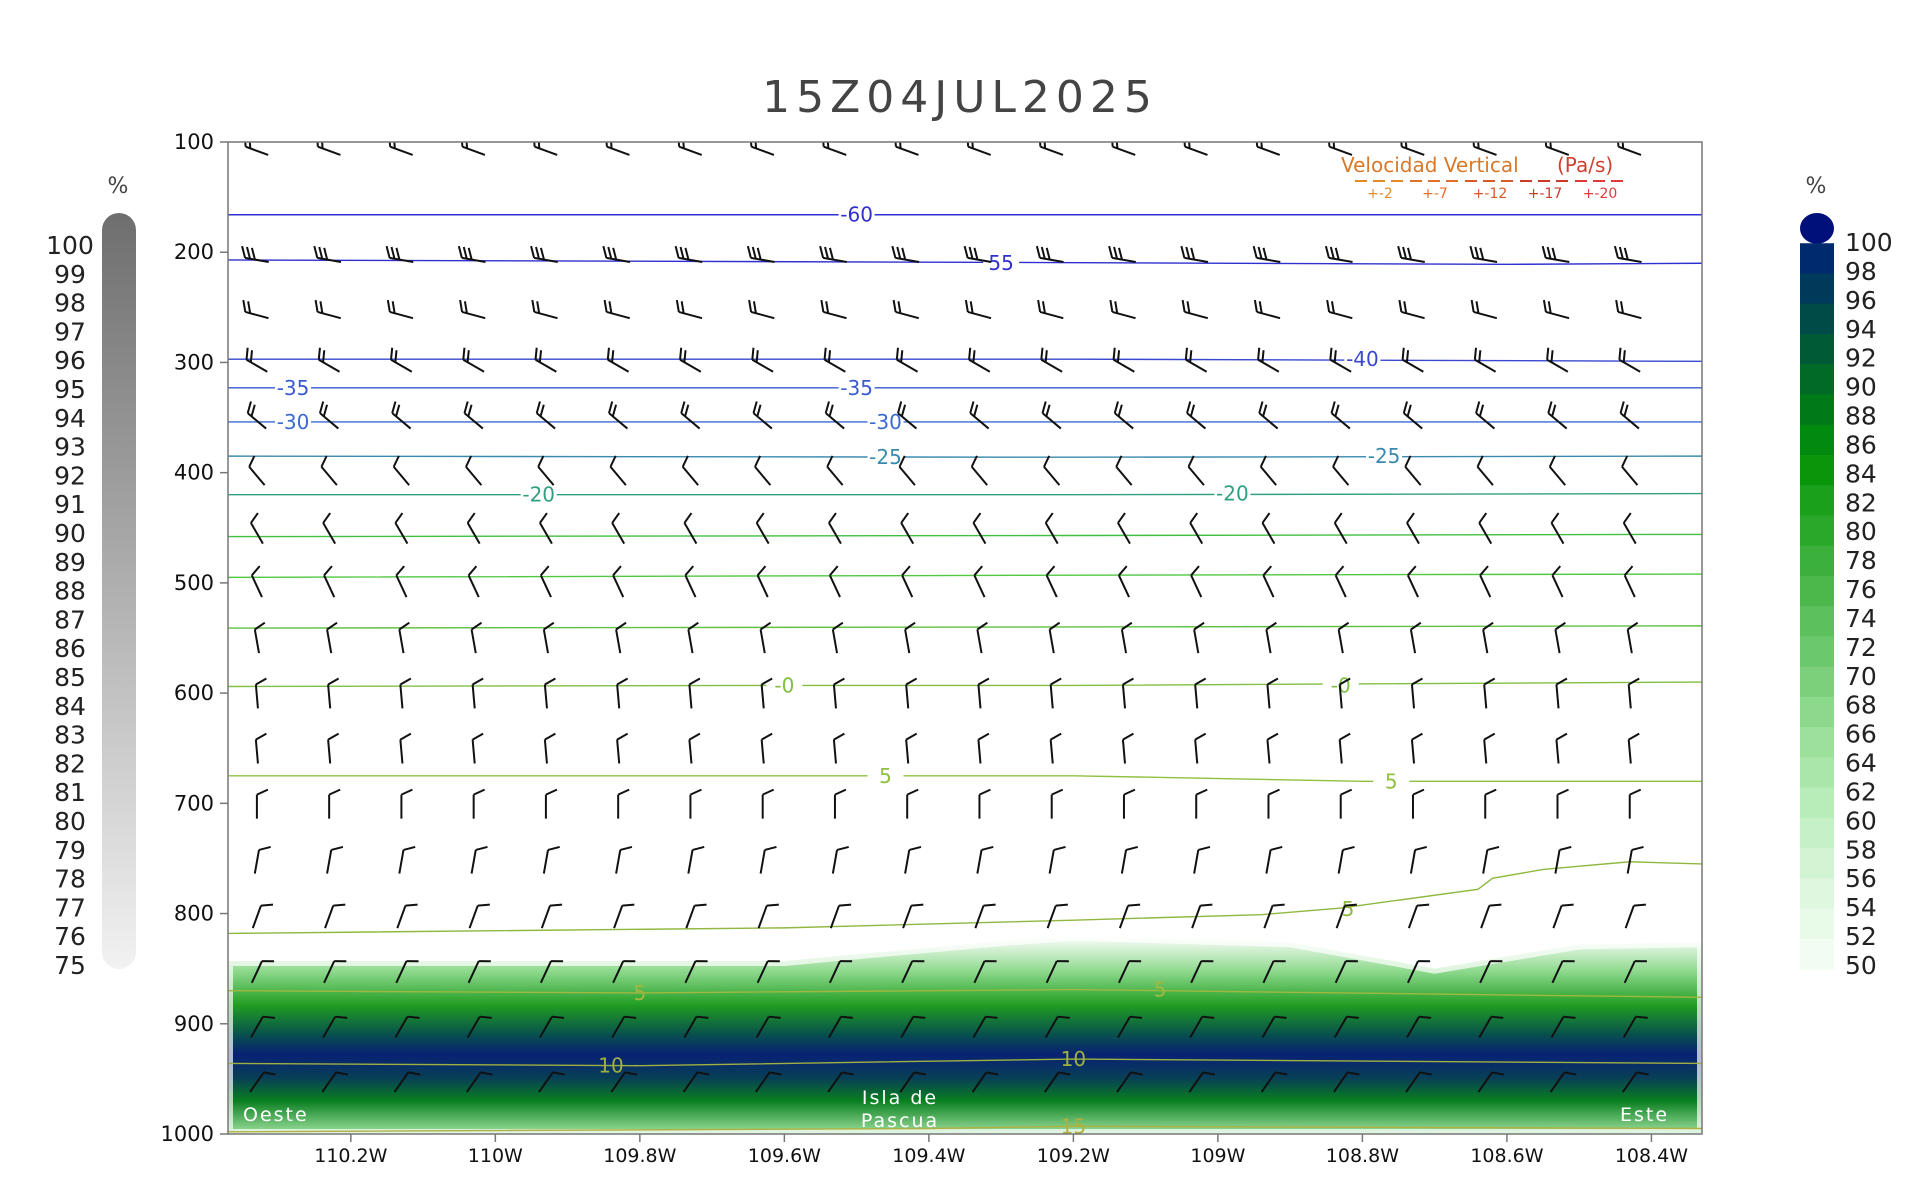 The image size is (1920, 1200). Describe the element at coordinates (1861, 531) in the screenshot. I see `right-colorbar-label: 80` at that location.